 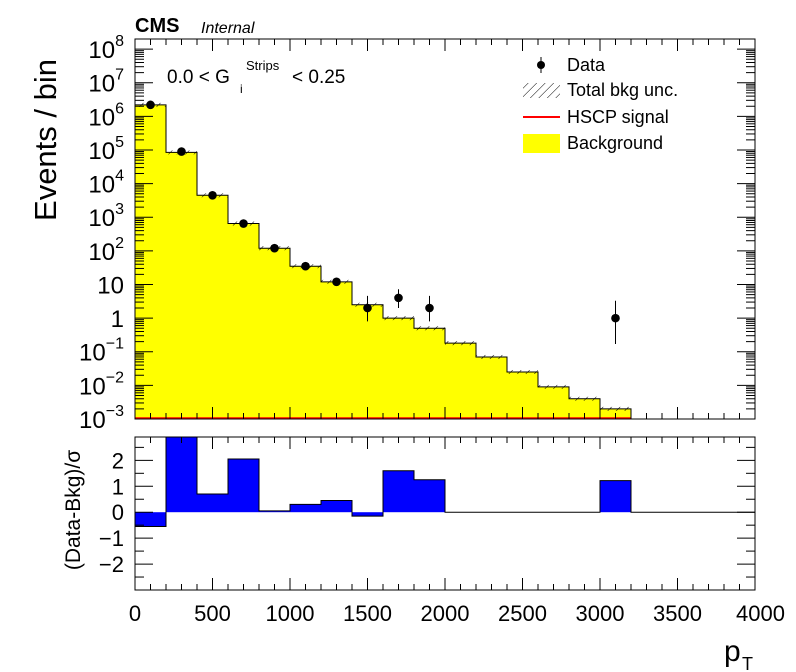 What do you see at coordinates (111, 564) in the screenshot?
I see `ratio-y-tick-label: −2` at bounding box center [111, 564].